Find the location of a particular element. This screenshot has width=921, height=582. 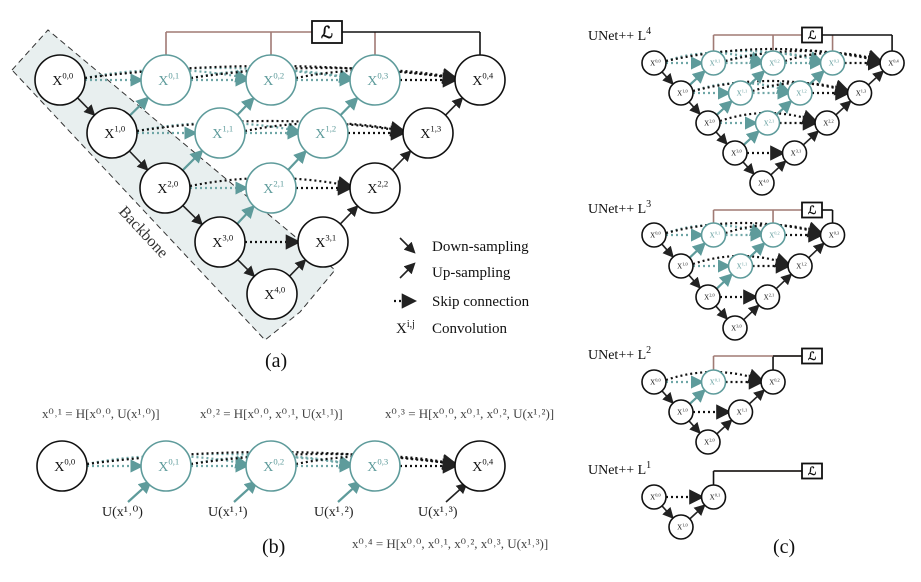

c3-node-label-x00: X0,0 is located at coordinates (655, 234).